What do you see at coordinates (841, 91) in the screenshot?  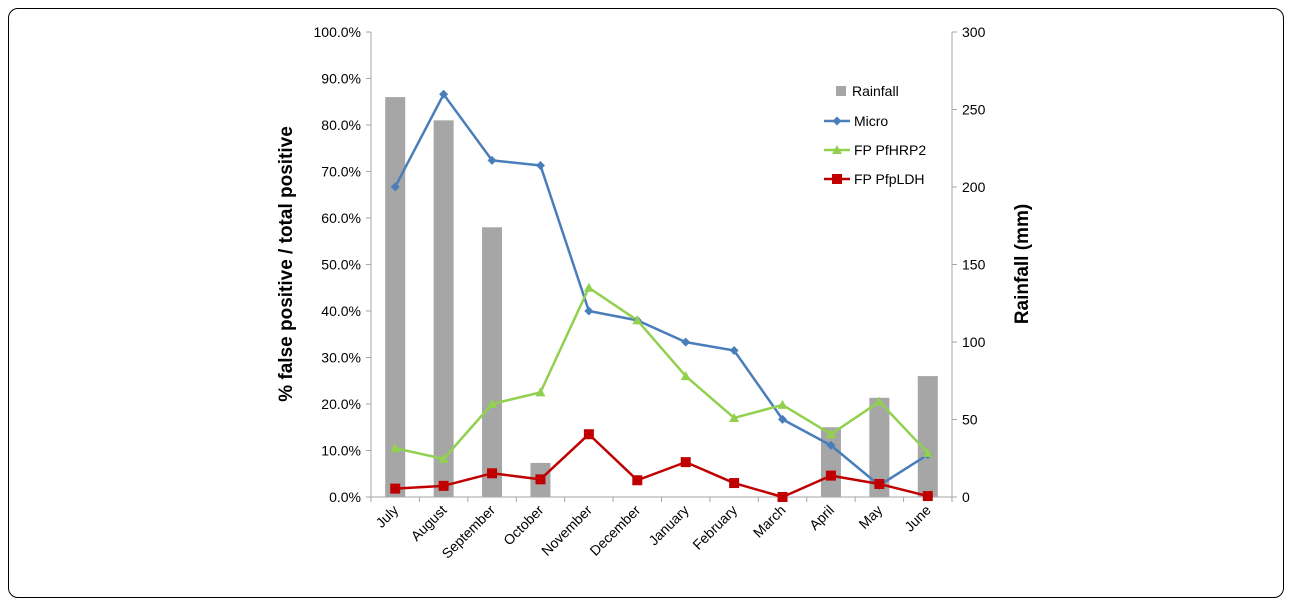 I see `legend-swatch-rainfall` at bounding box center [841, 91].